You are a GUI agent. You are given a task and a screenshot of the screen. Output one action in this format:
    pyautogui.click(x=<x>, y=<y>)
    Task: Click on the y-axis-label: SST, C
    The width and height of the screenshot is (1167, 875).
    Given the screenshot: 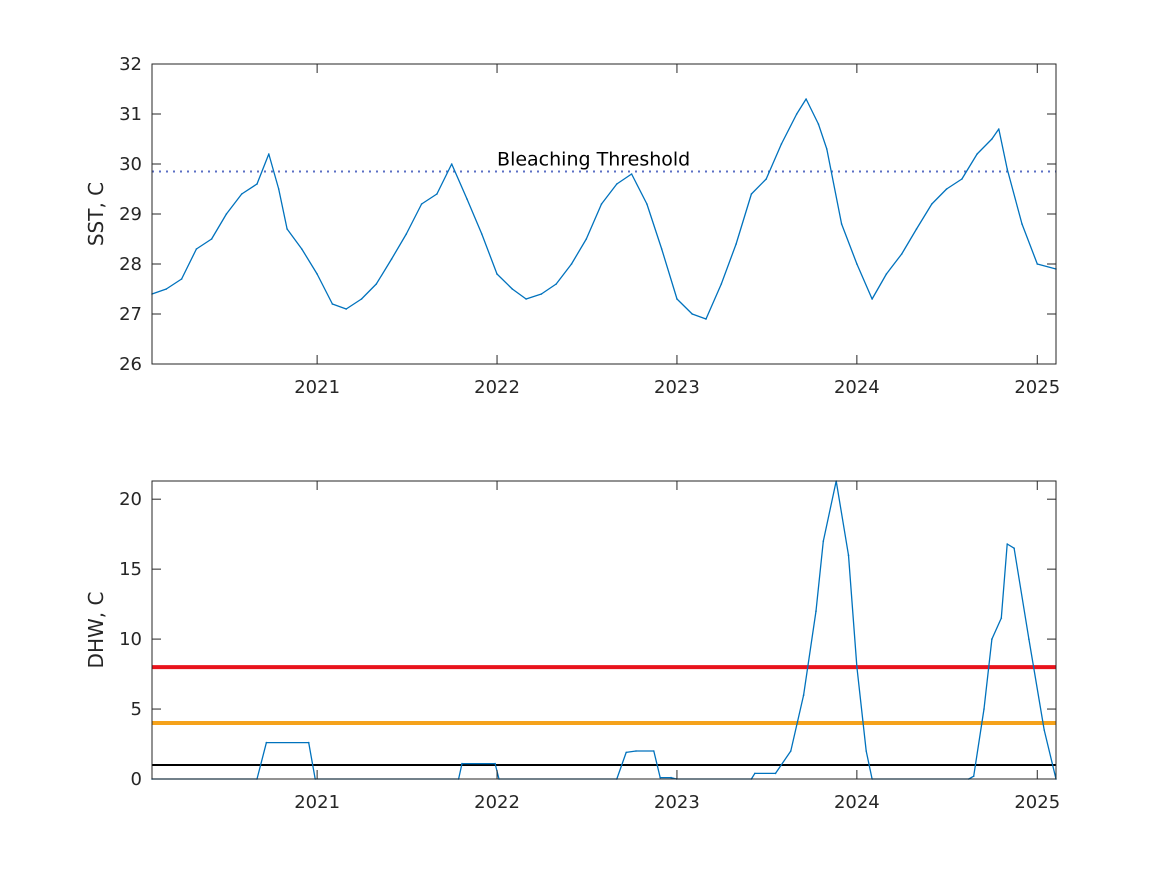 What is the action you would take?
    pyautogui.click(x=96, y=214)
    